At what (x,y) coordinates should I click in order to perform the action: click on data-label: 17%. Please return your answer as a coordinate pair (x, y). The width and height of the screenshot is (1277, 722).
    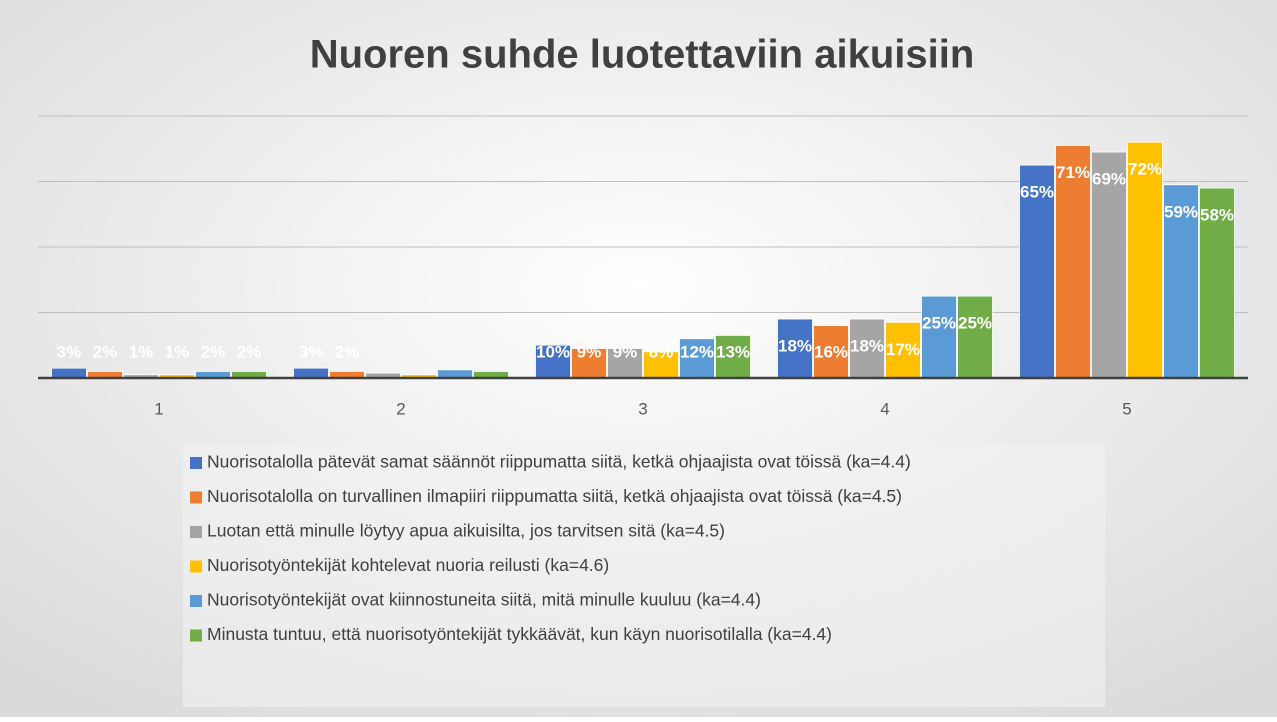
    Looking at the image, I should click on (903, 349).